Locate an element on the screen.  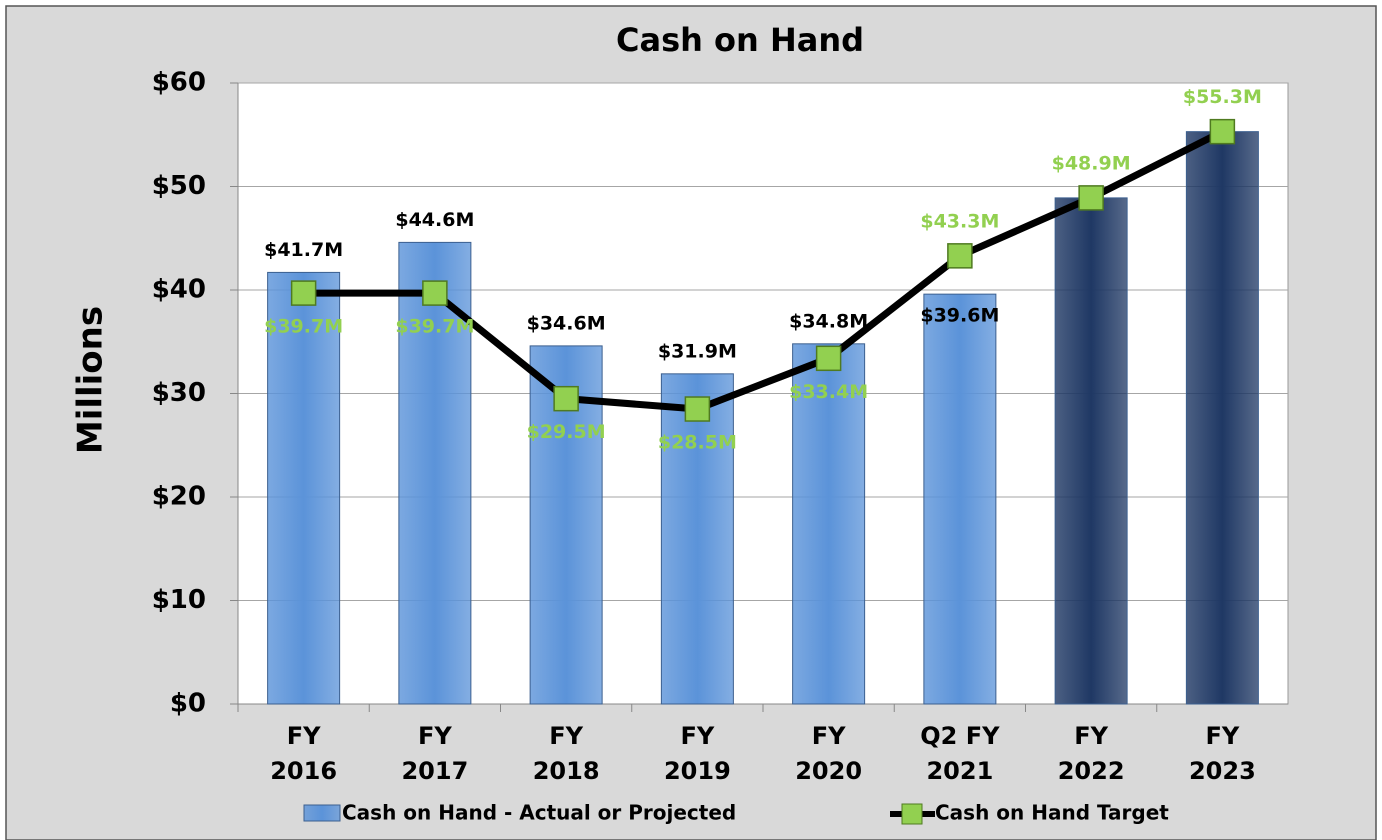
y-tick-label: $0 is located at coordinates (188, 704).